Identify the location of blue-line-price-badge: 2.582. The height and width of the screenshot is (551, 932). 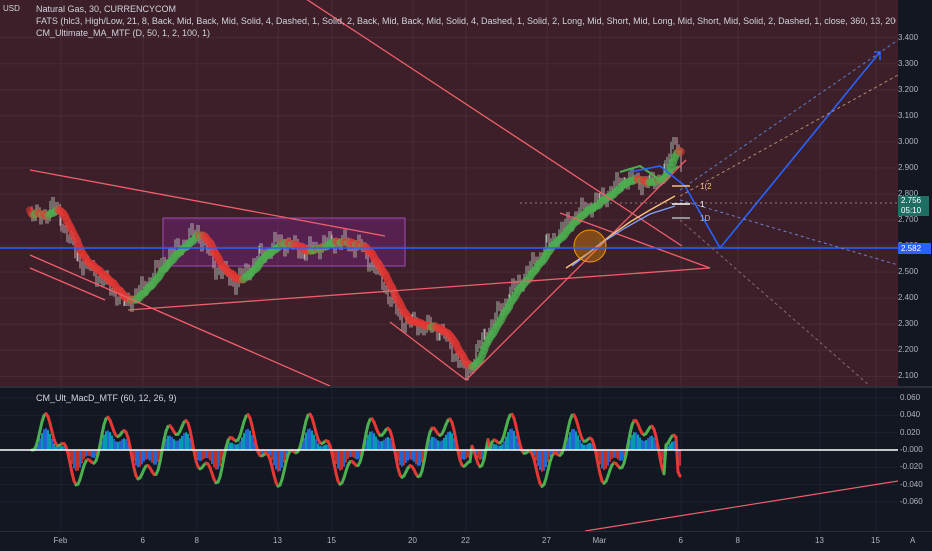
(914, 248).